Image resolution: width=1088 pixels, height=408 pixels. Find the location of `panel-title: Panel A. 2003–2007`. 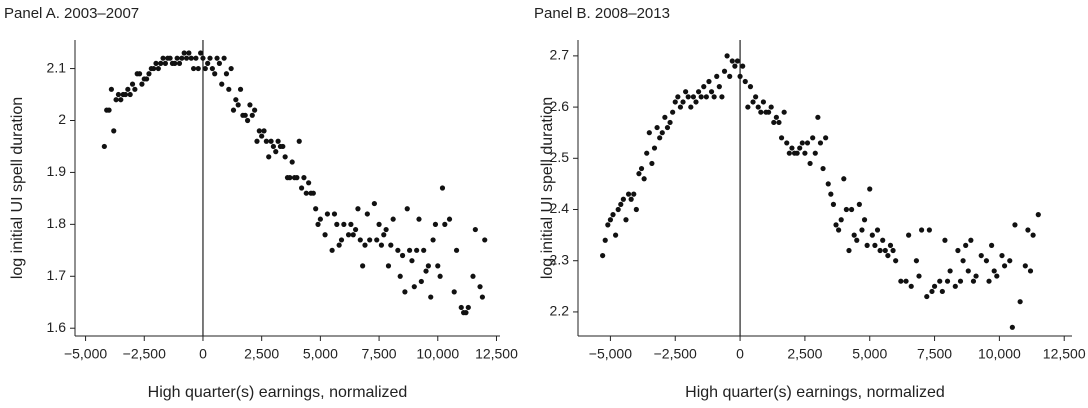

panel-title: Panel A. 2003–2007 is located at coordinates (71, 13).